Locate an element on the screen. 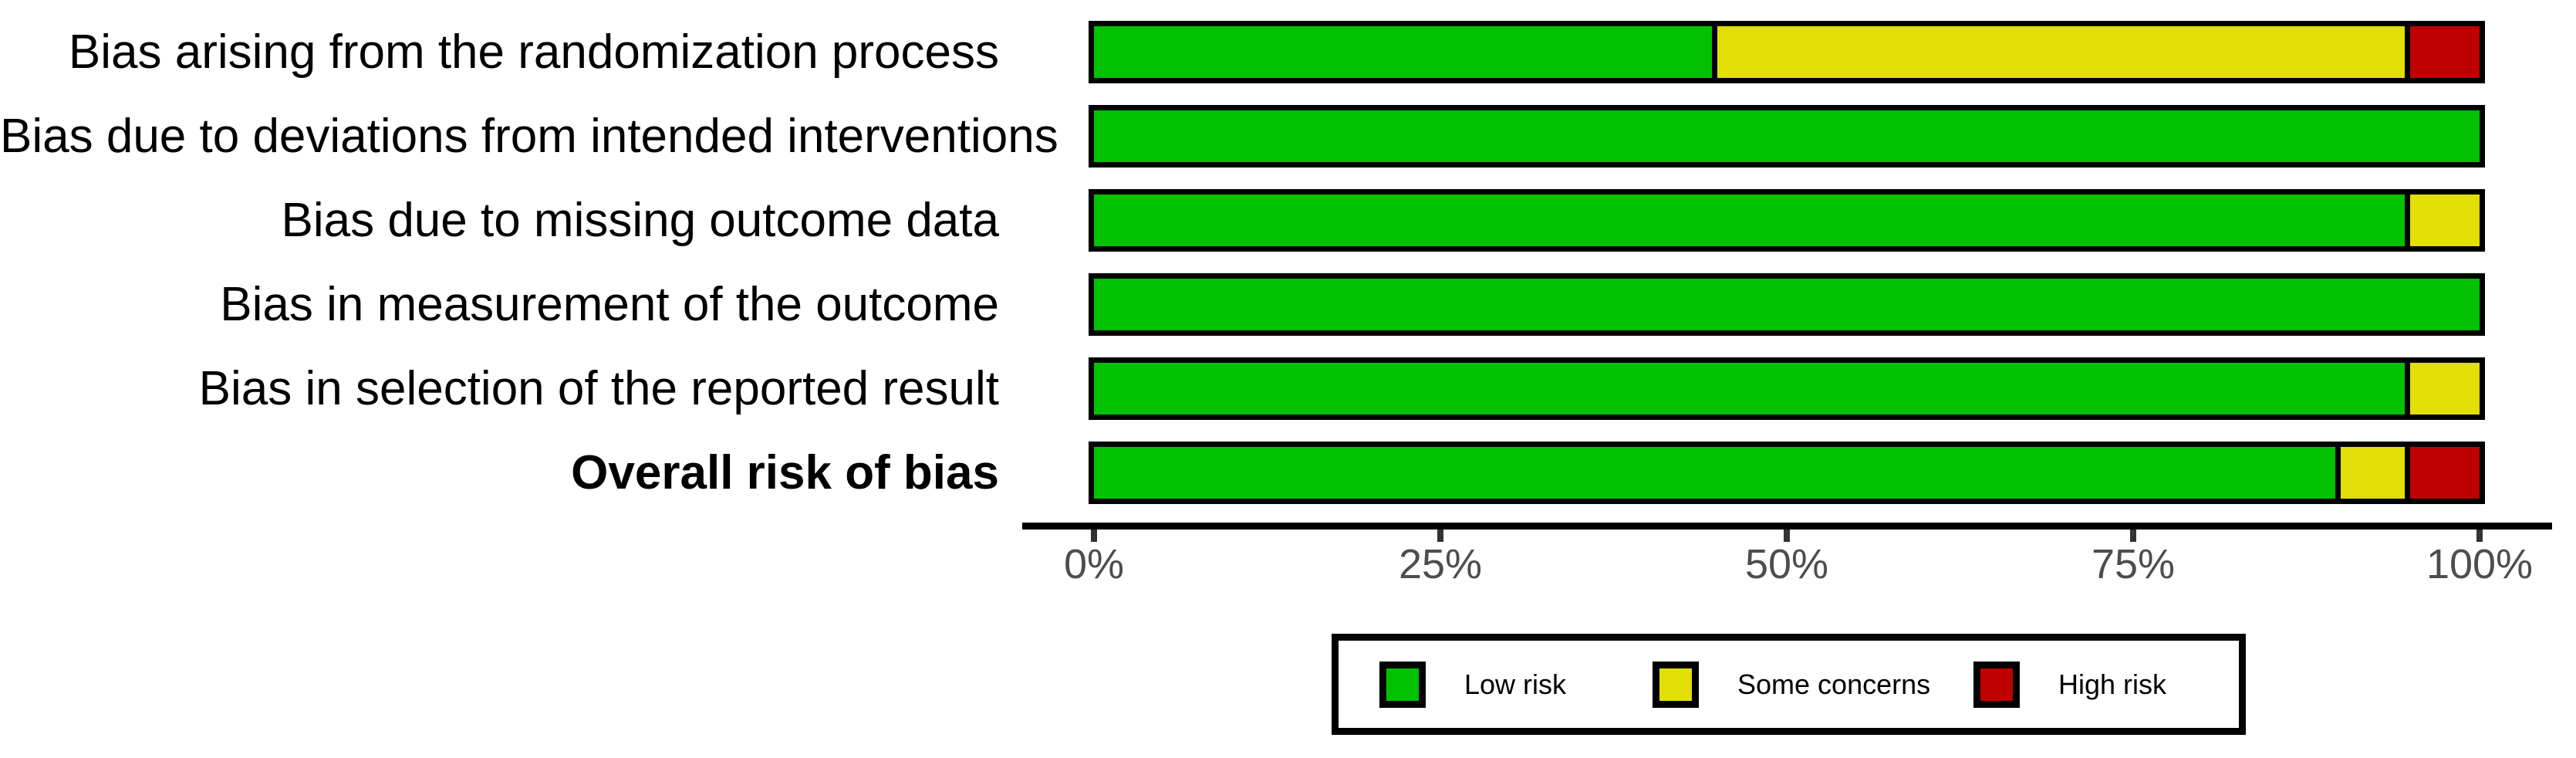 The image size is (2576, 758). category-label: Bias in selection of the reported result is located at coordinates (598, 388).